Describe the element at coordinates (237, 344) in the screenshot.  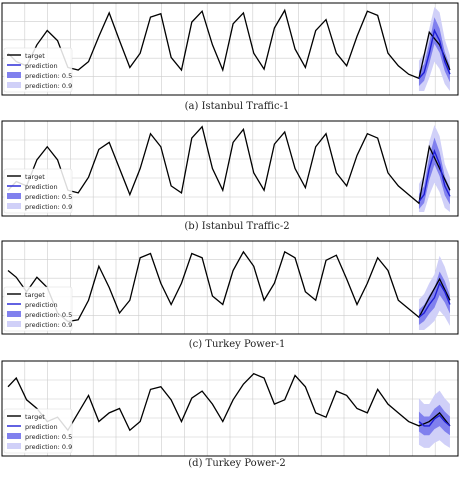
I see `caption-c: (c) Turkey Power-1` at that location.